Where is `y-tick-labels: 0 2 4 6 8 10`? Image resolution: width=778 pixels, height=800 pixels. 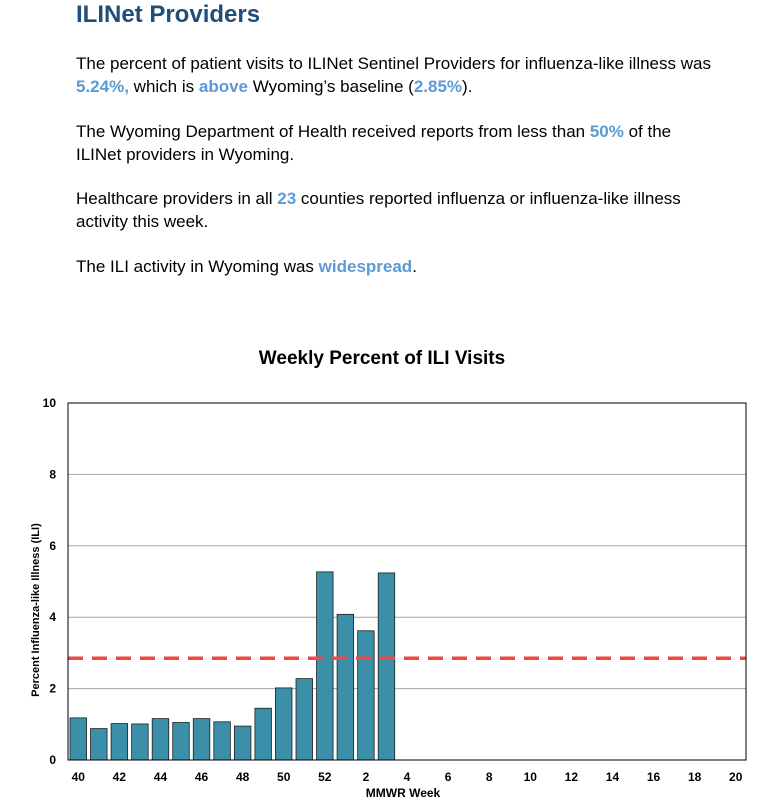
y-tick-labels: 0 2 4 6 8 10 is located at coordinates (50, 581).